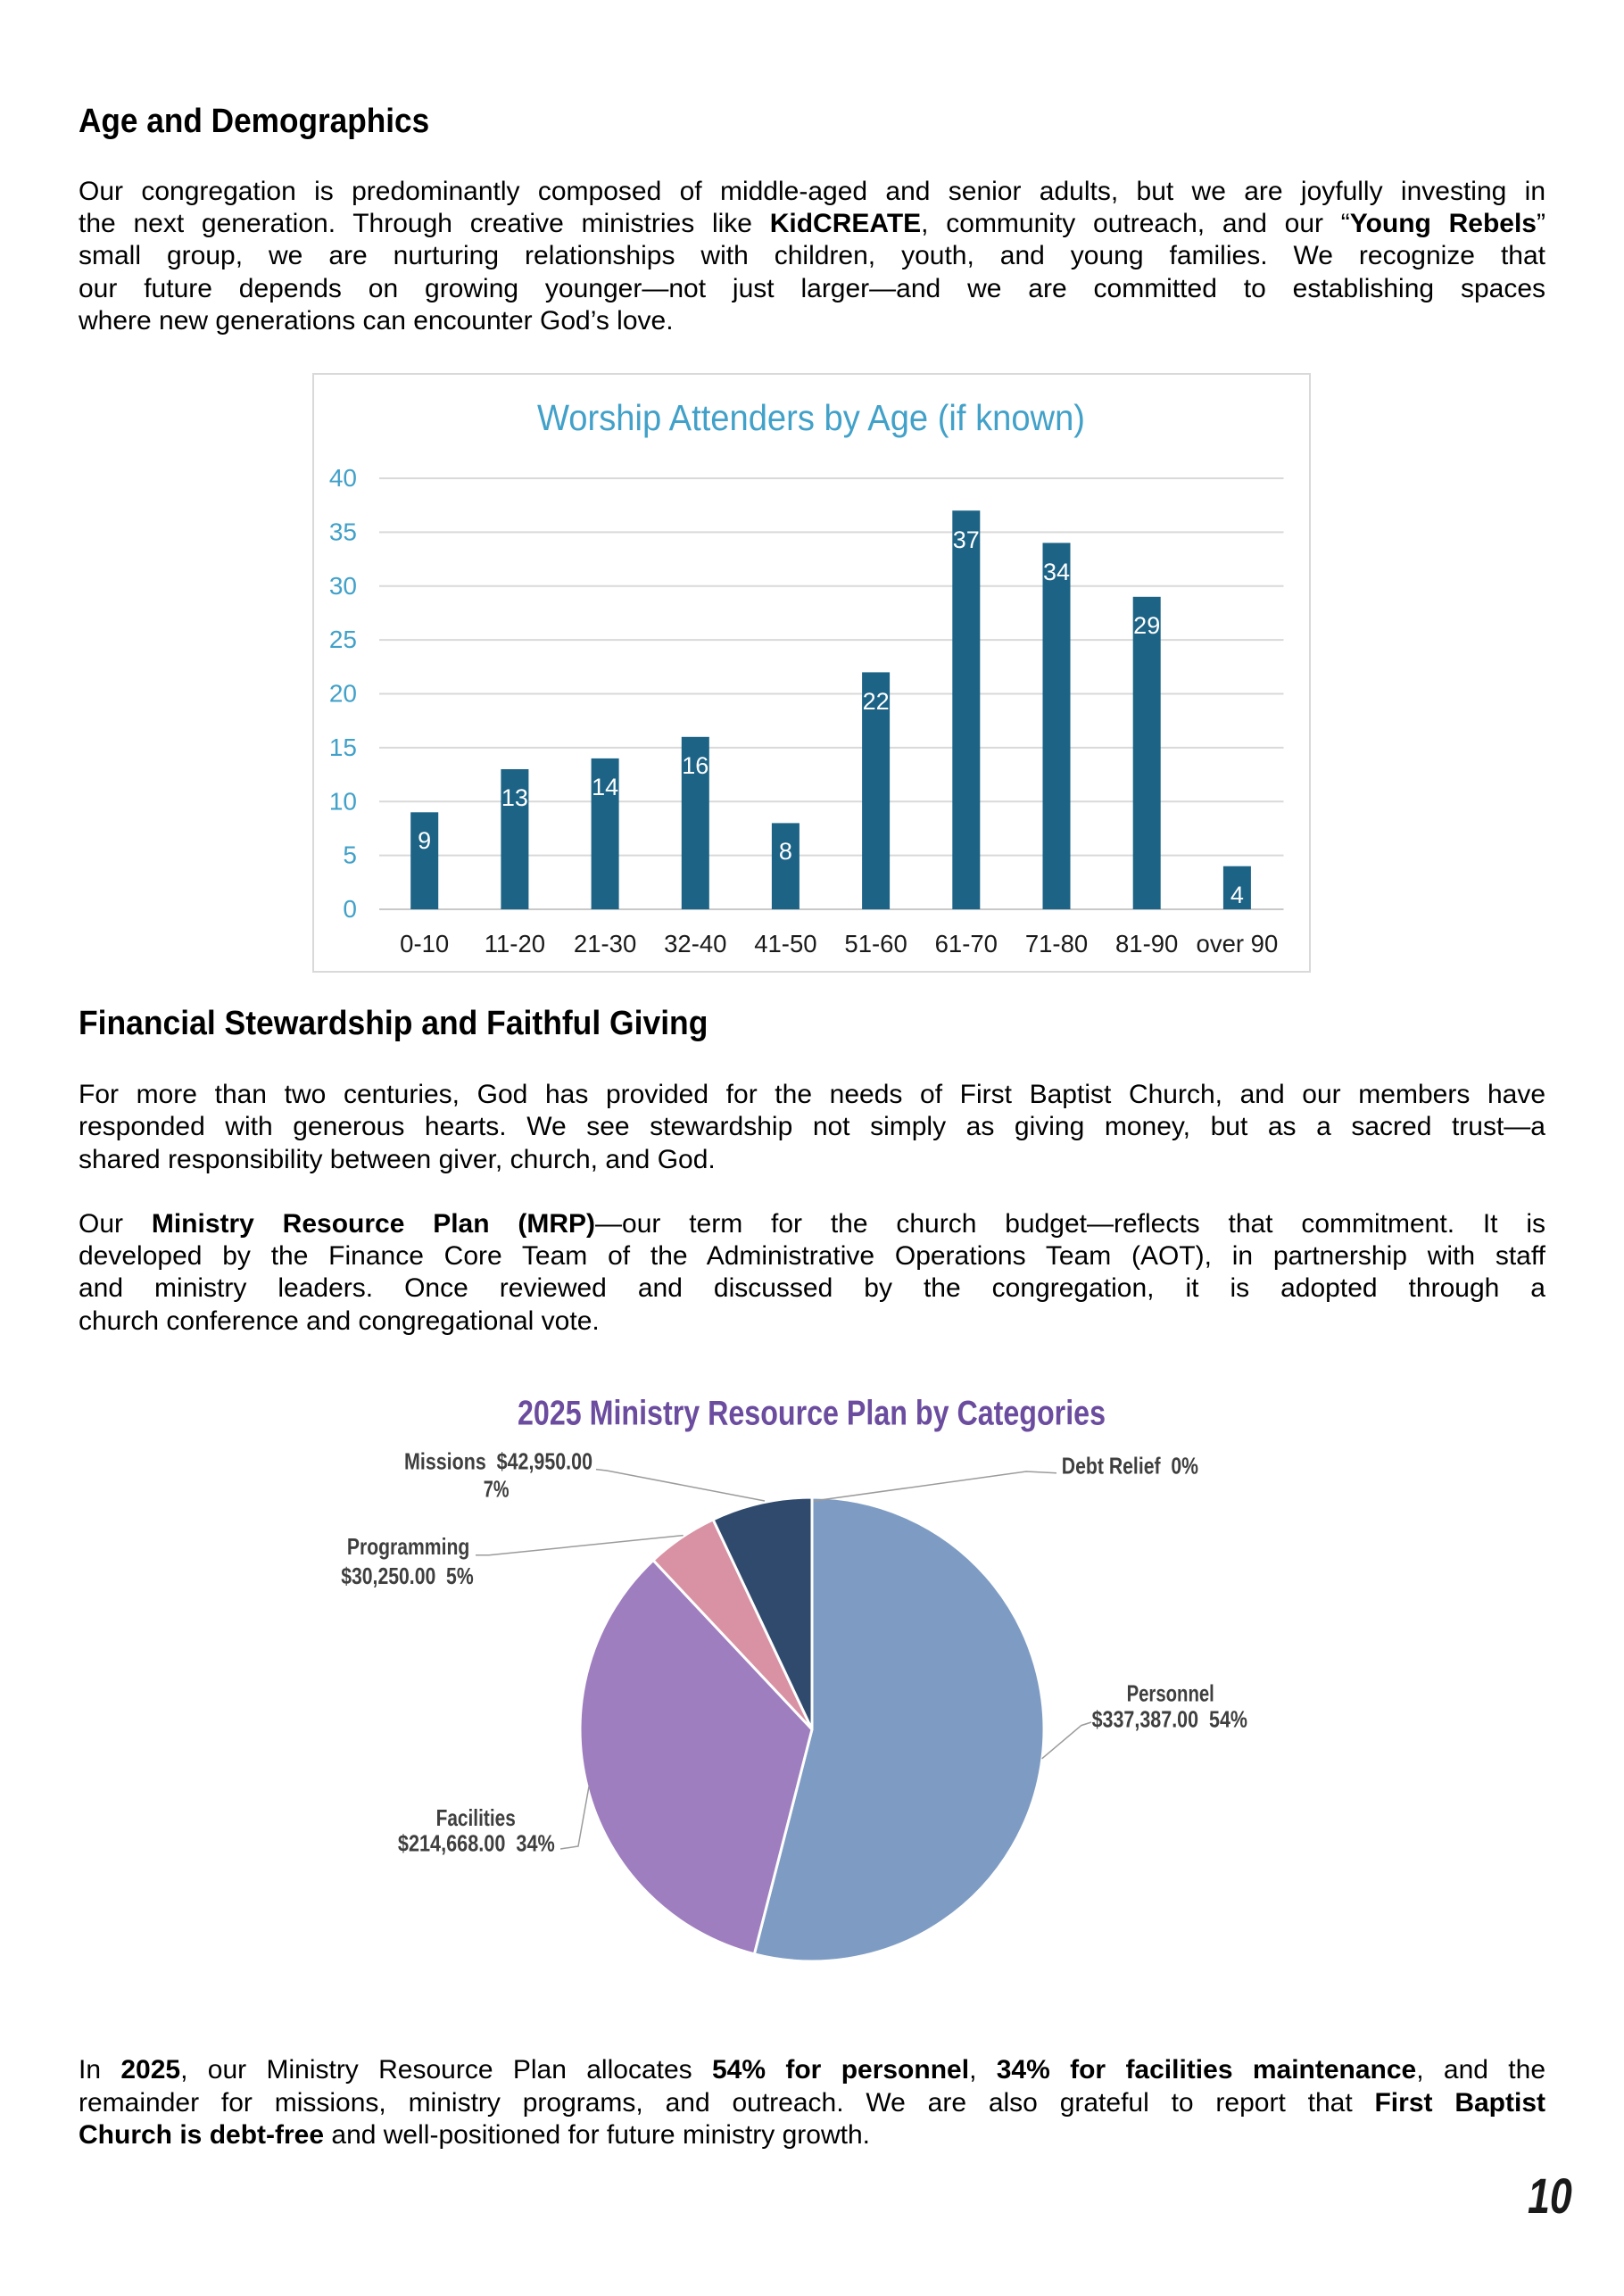 The width and height of the screenshot is (1624, 2296). I want to click on svg-text:Worship Attenders by Age (if k: Worship Attenders by Age (if known), so click(811, 417).